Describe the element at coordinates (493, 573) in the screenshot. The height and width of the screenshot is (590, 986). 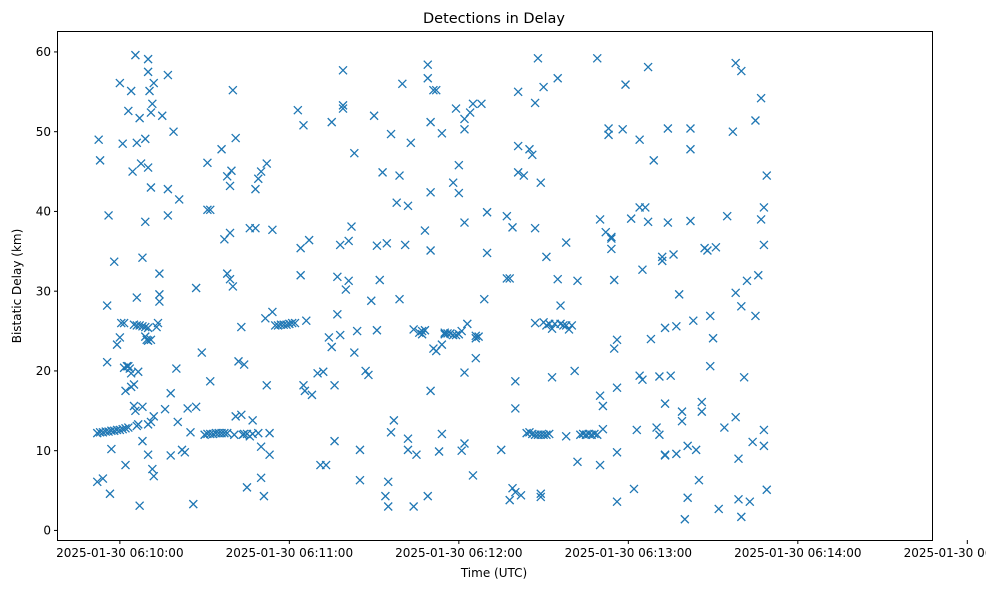
I see `x-axis-label: Time (UTC)` at that location.